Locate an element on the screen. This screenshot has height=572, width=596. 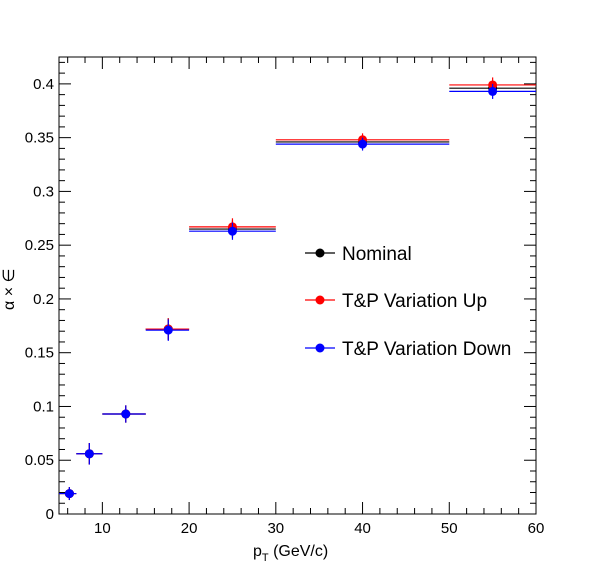
x-tick-label: 30 is located at coordinates (275, 528).